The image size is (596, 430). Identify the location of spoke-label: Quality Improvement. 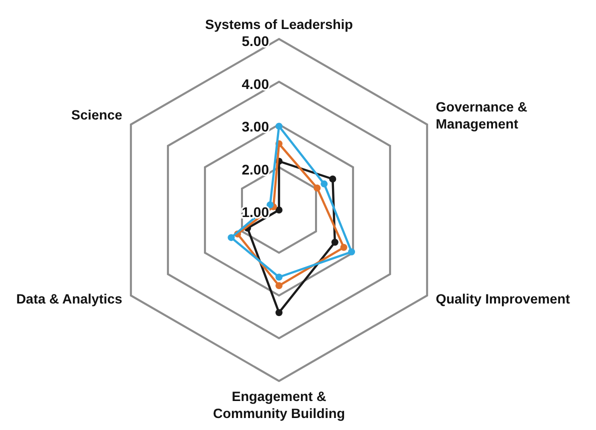
(503, 299).